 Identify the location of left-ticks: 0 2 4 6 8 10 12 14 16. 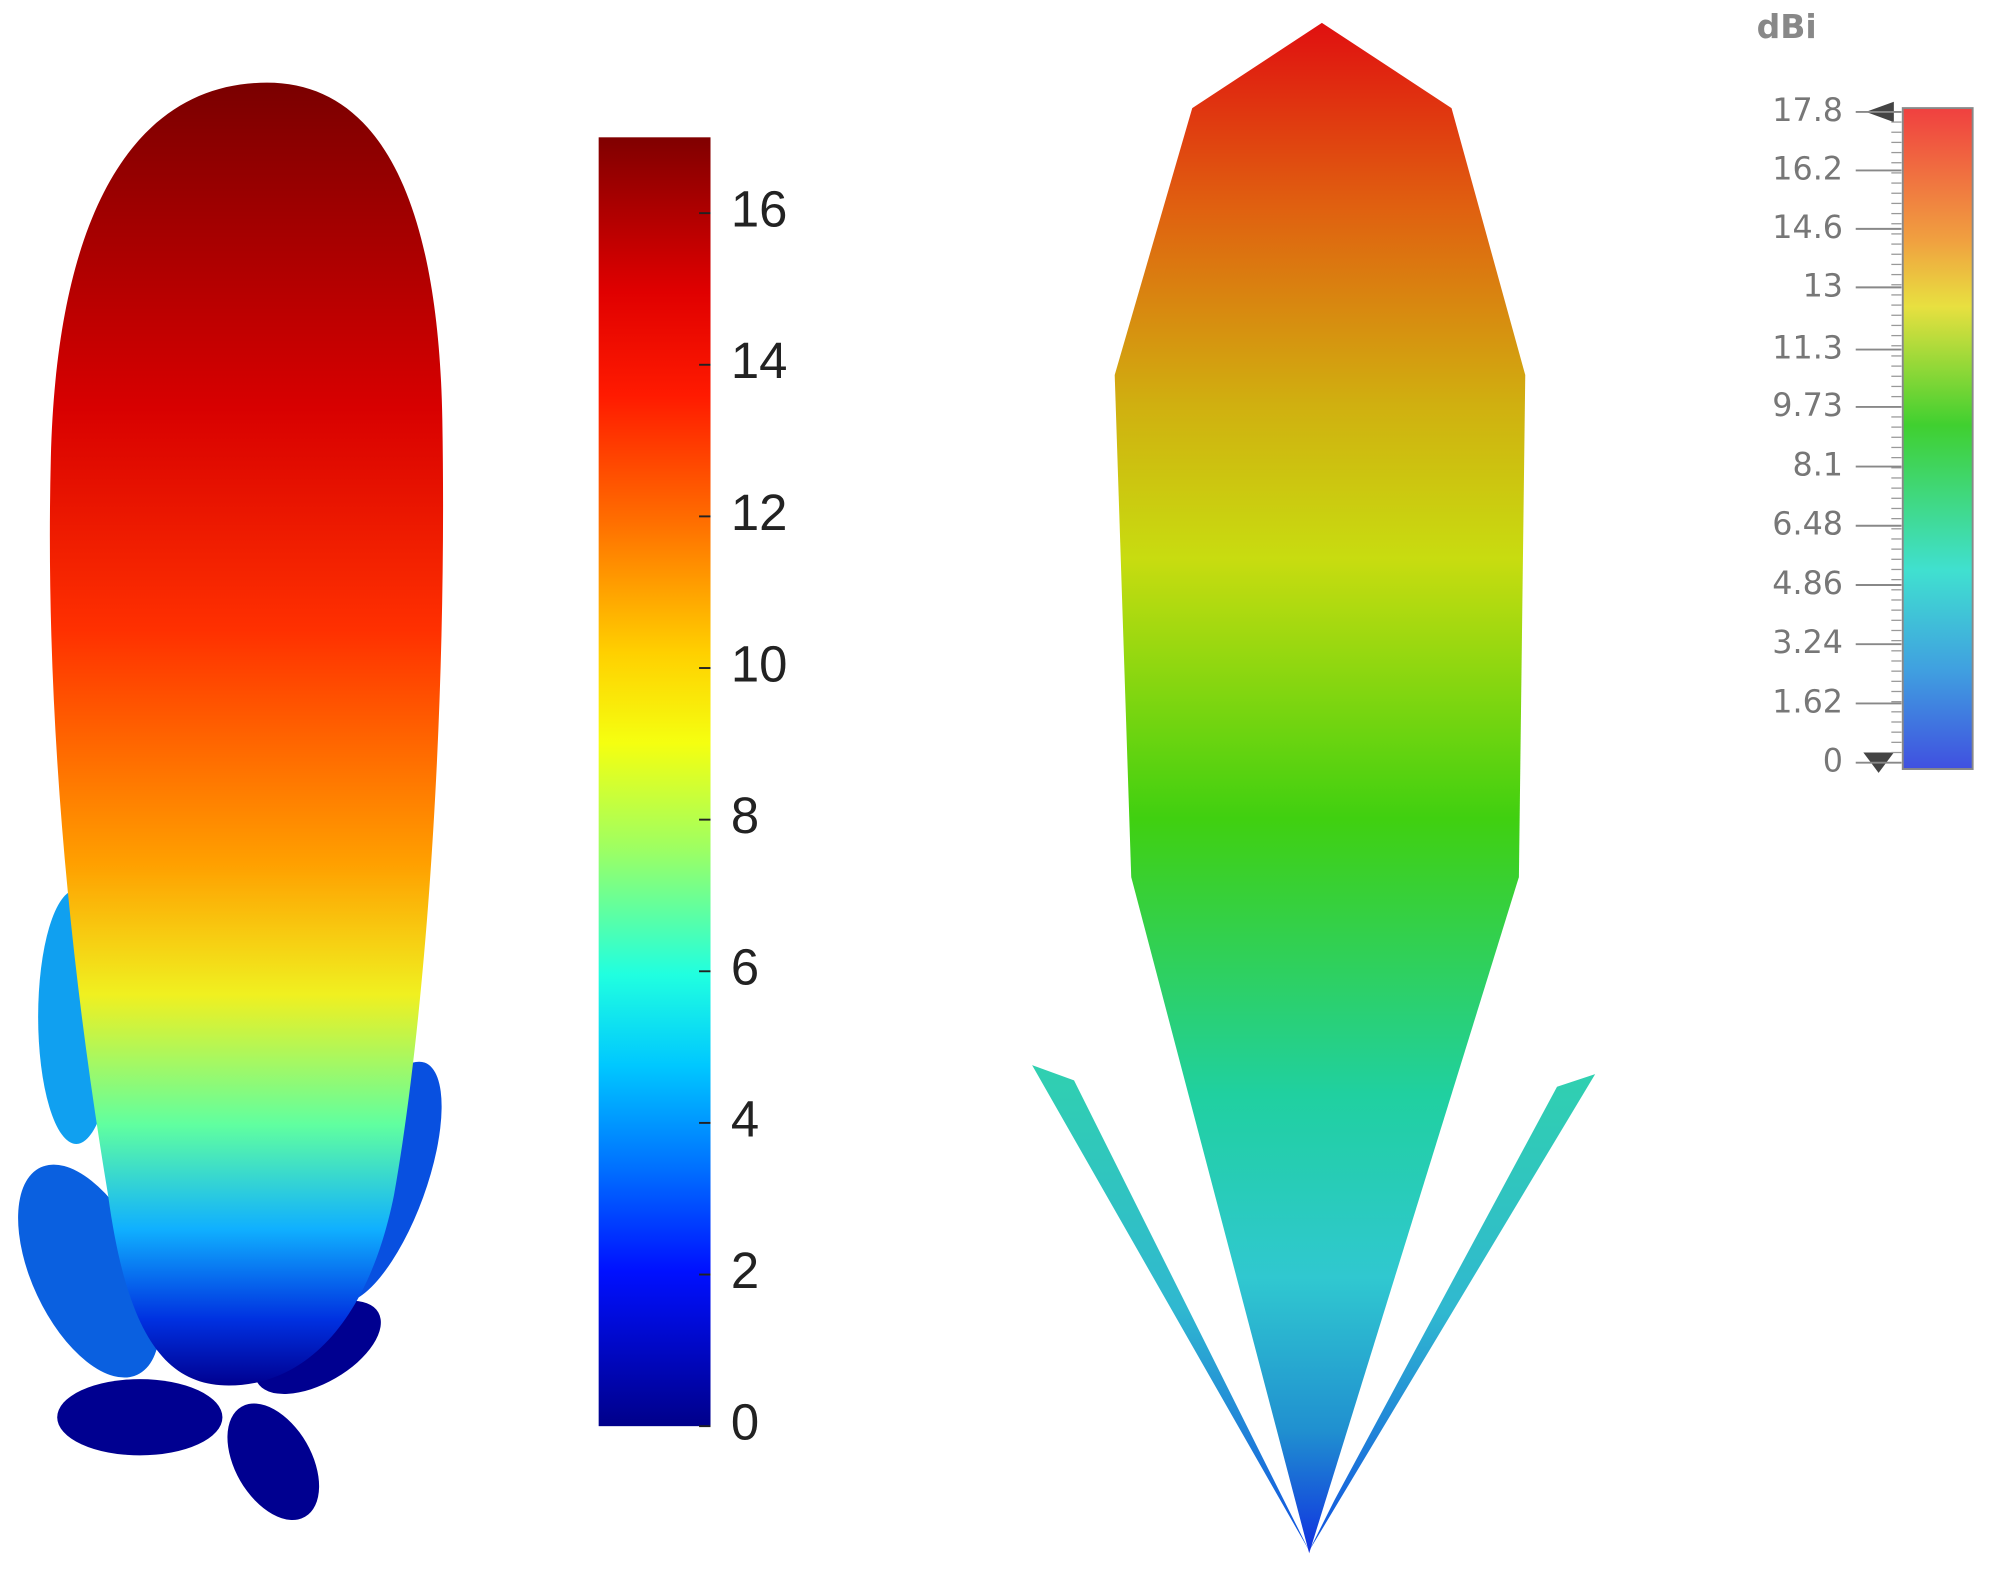
(743, 816).